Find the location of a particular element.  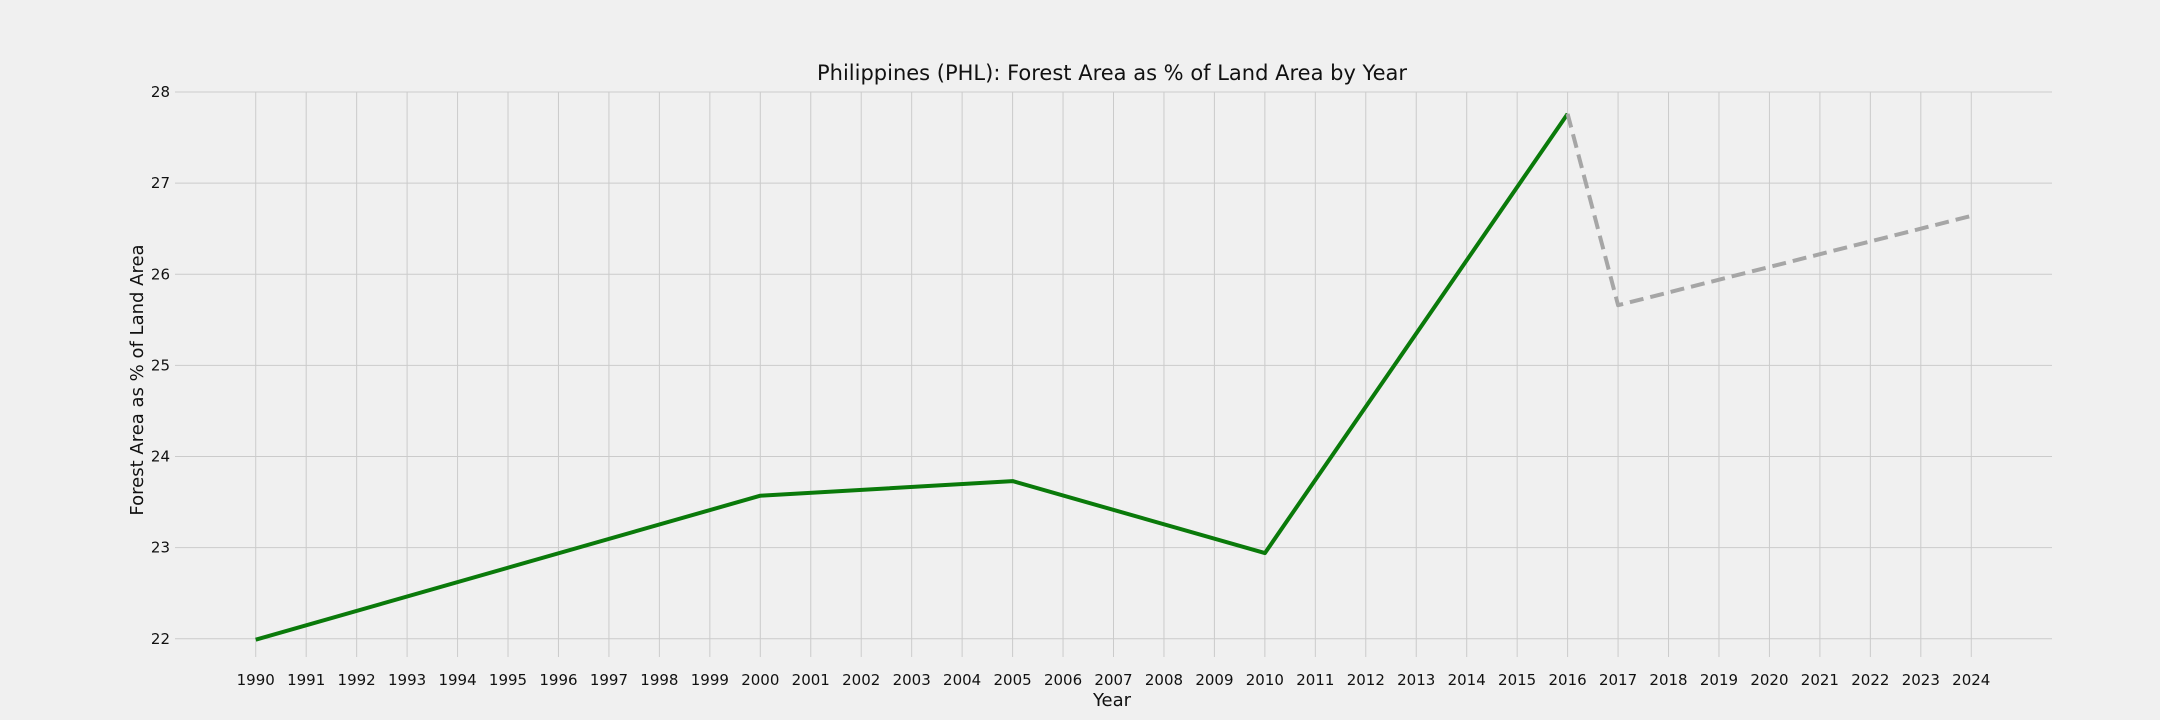

x-tick-label: 2024 is located at coordinates (1971, 680).